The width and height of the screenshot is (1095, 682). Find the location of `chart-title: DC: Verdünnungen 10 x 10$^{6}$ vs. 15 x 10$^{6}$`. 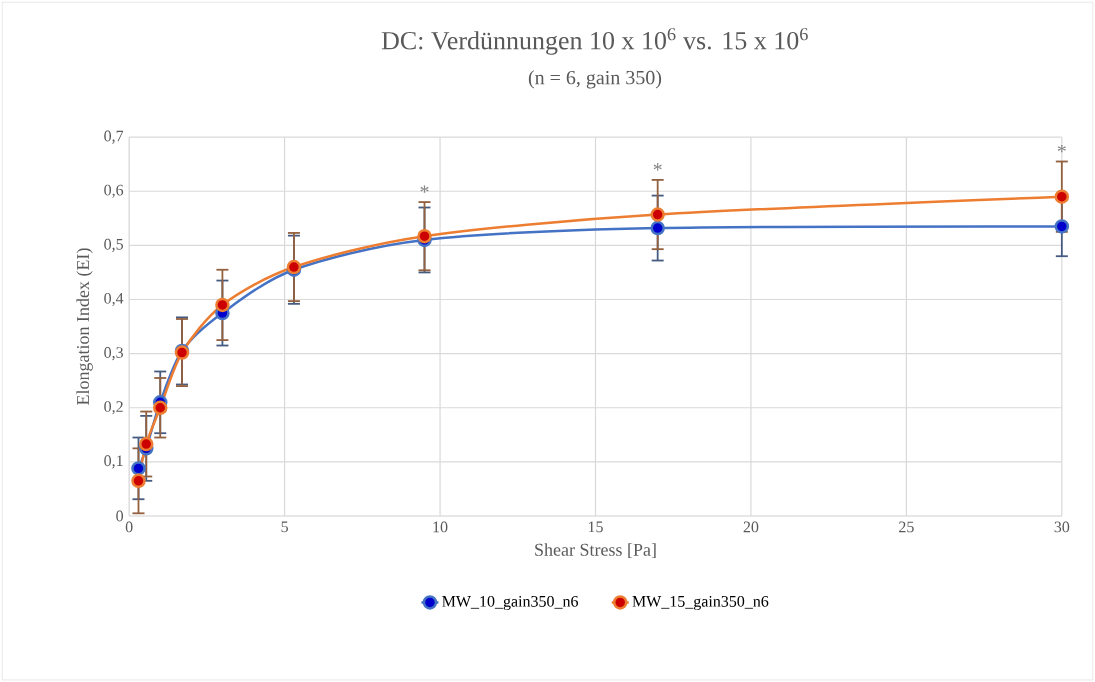

chart-title: DC: Verdünnungen 10 x 10$^{6}$ vs. 15 x 10$^{6}$ is located at coordinates (594, 41).